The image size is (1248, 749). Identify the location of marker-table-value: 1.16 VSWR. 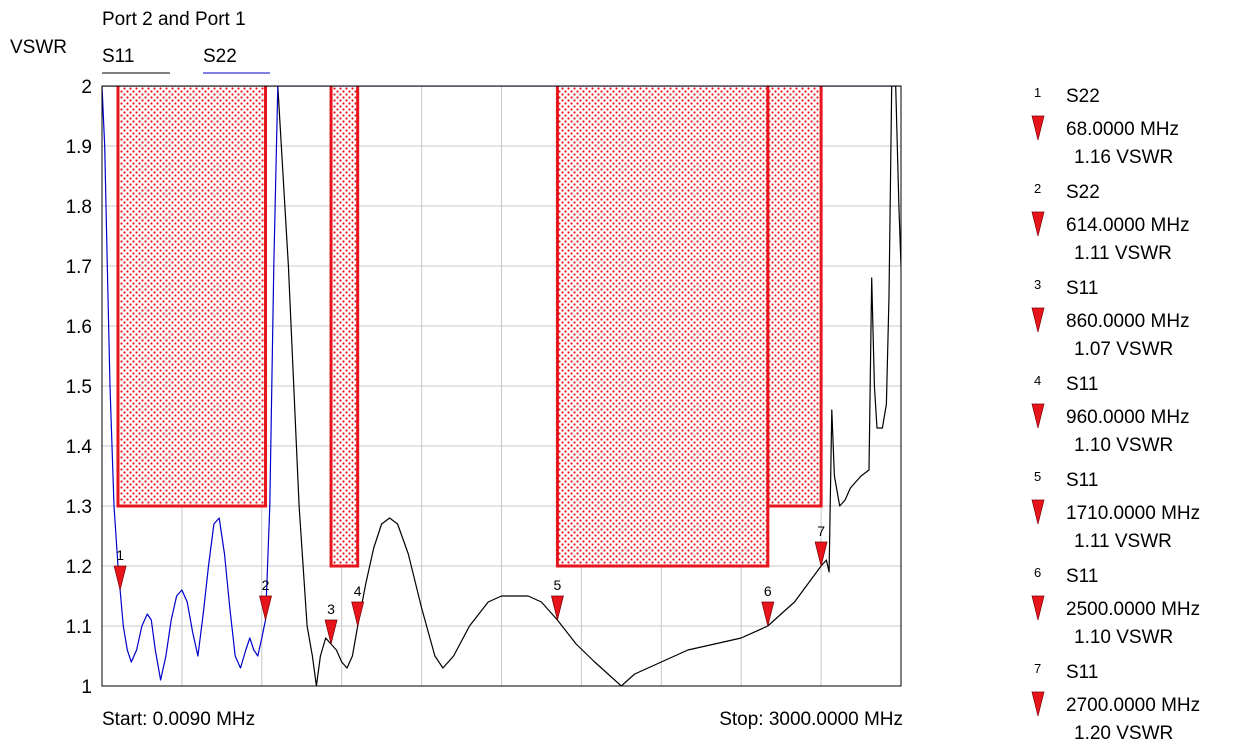
(1123, 157).